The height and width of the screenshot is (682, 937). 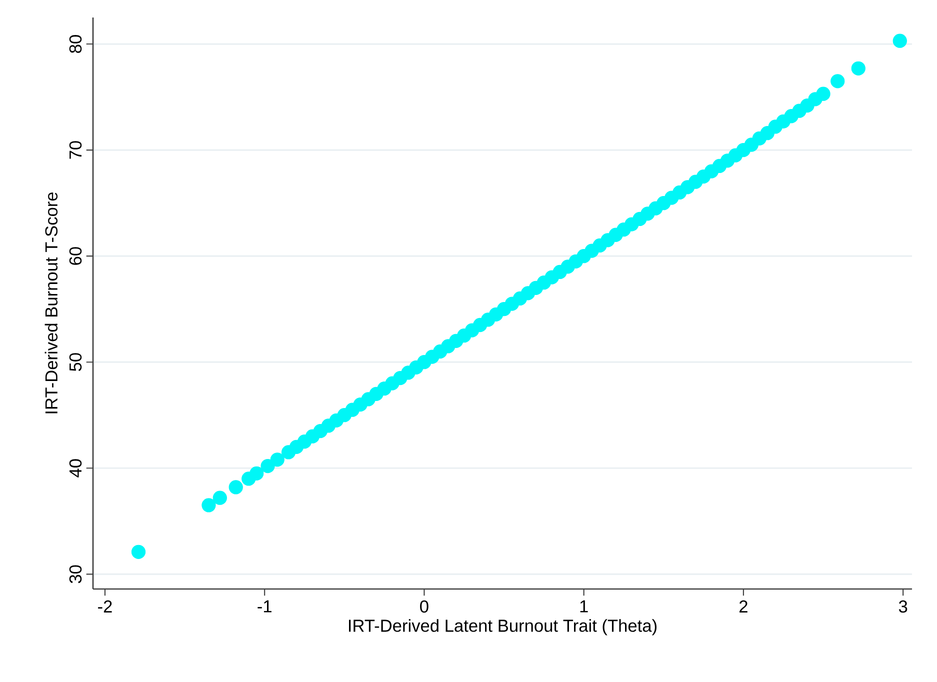 I want to click on x-tick-label: -1, so click(x=265, y=606).